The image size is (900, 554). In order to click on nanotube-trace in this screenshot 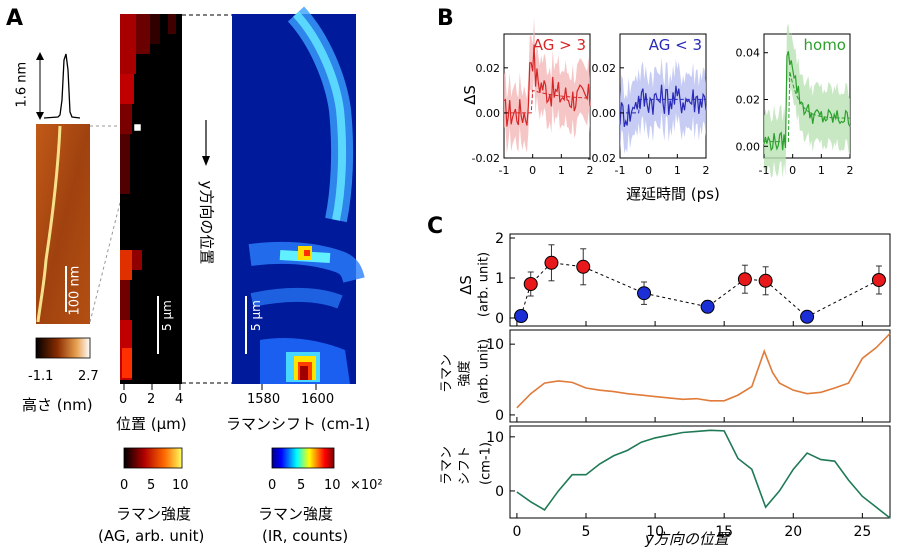, I will do `click(49, 224)`.